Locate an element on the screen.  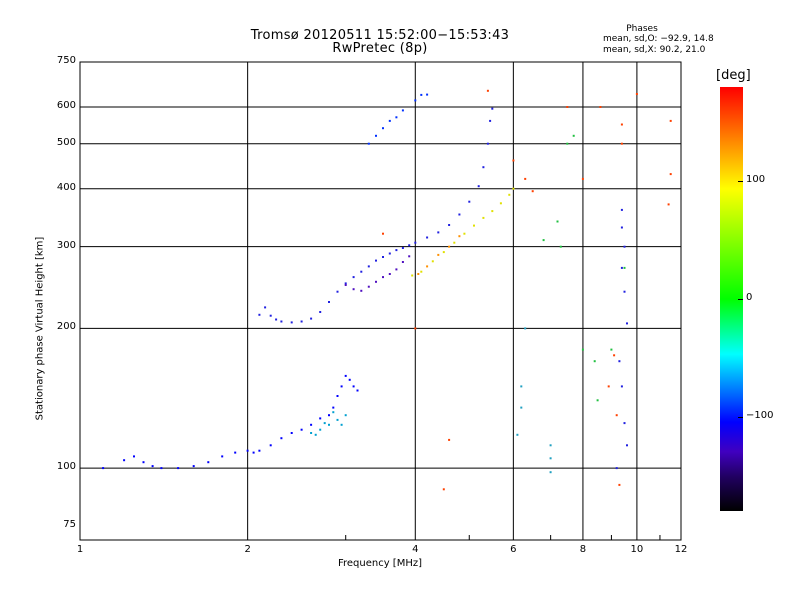
colorbar-tick-label: 100 is located at coordinates (756, 180).